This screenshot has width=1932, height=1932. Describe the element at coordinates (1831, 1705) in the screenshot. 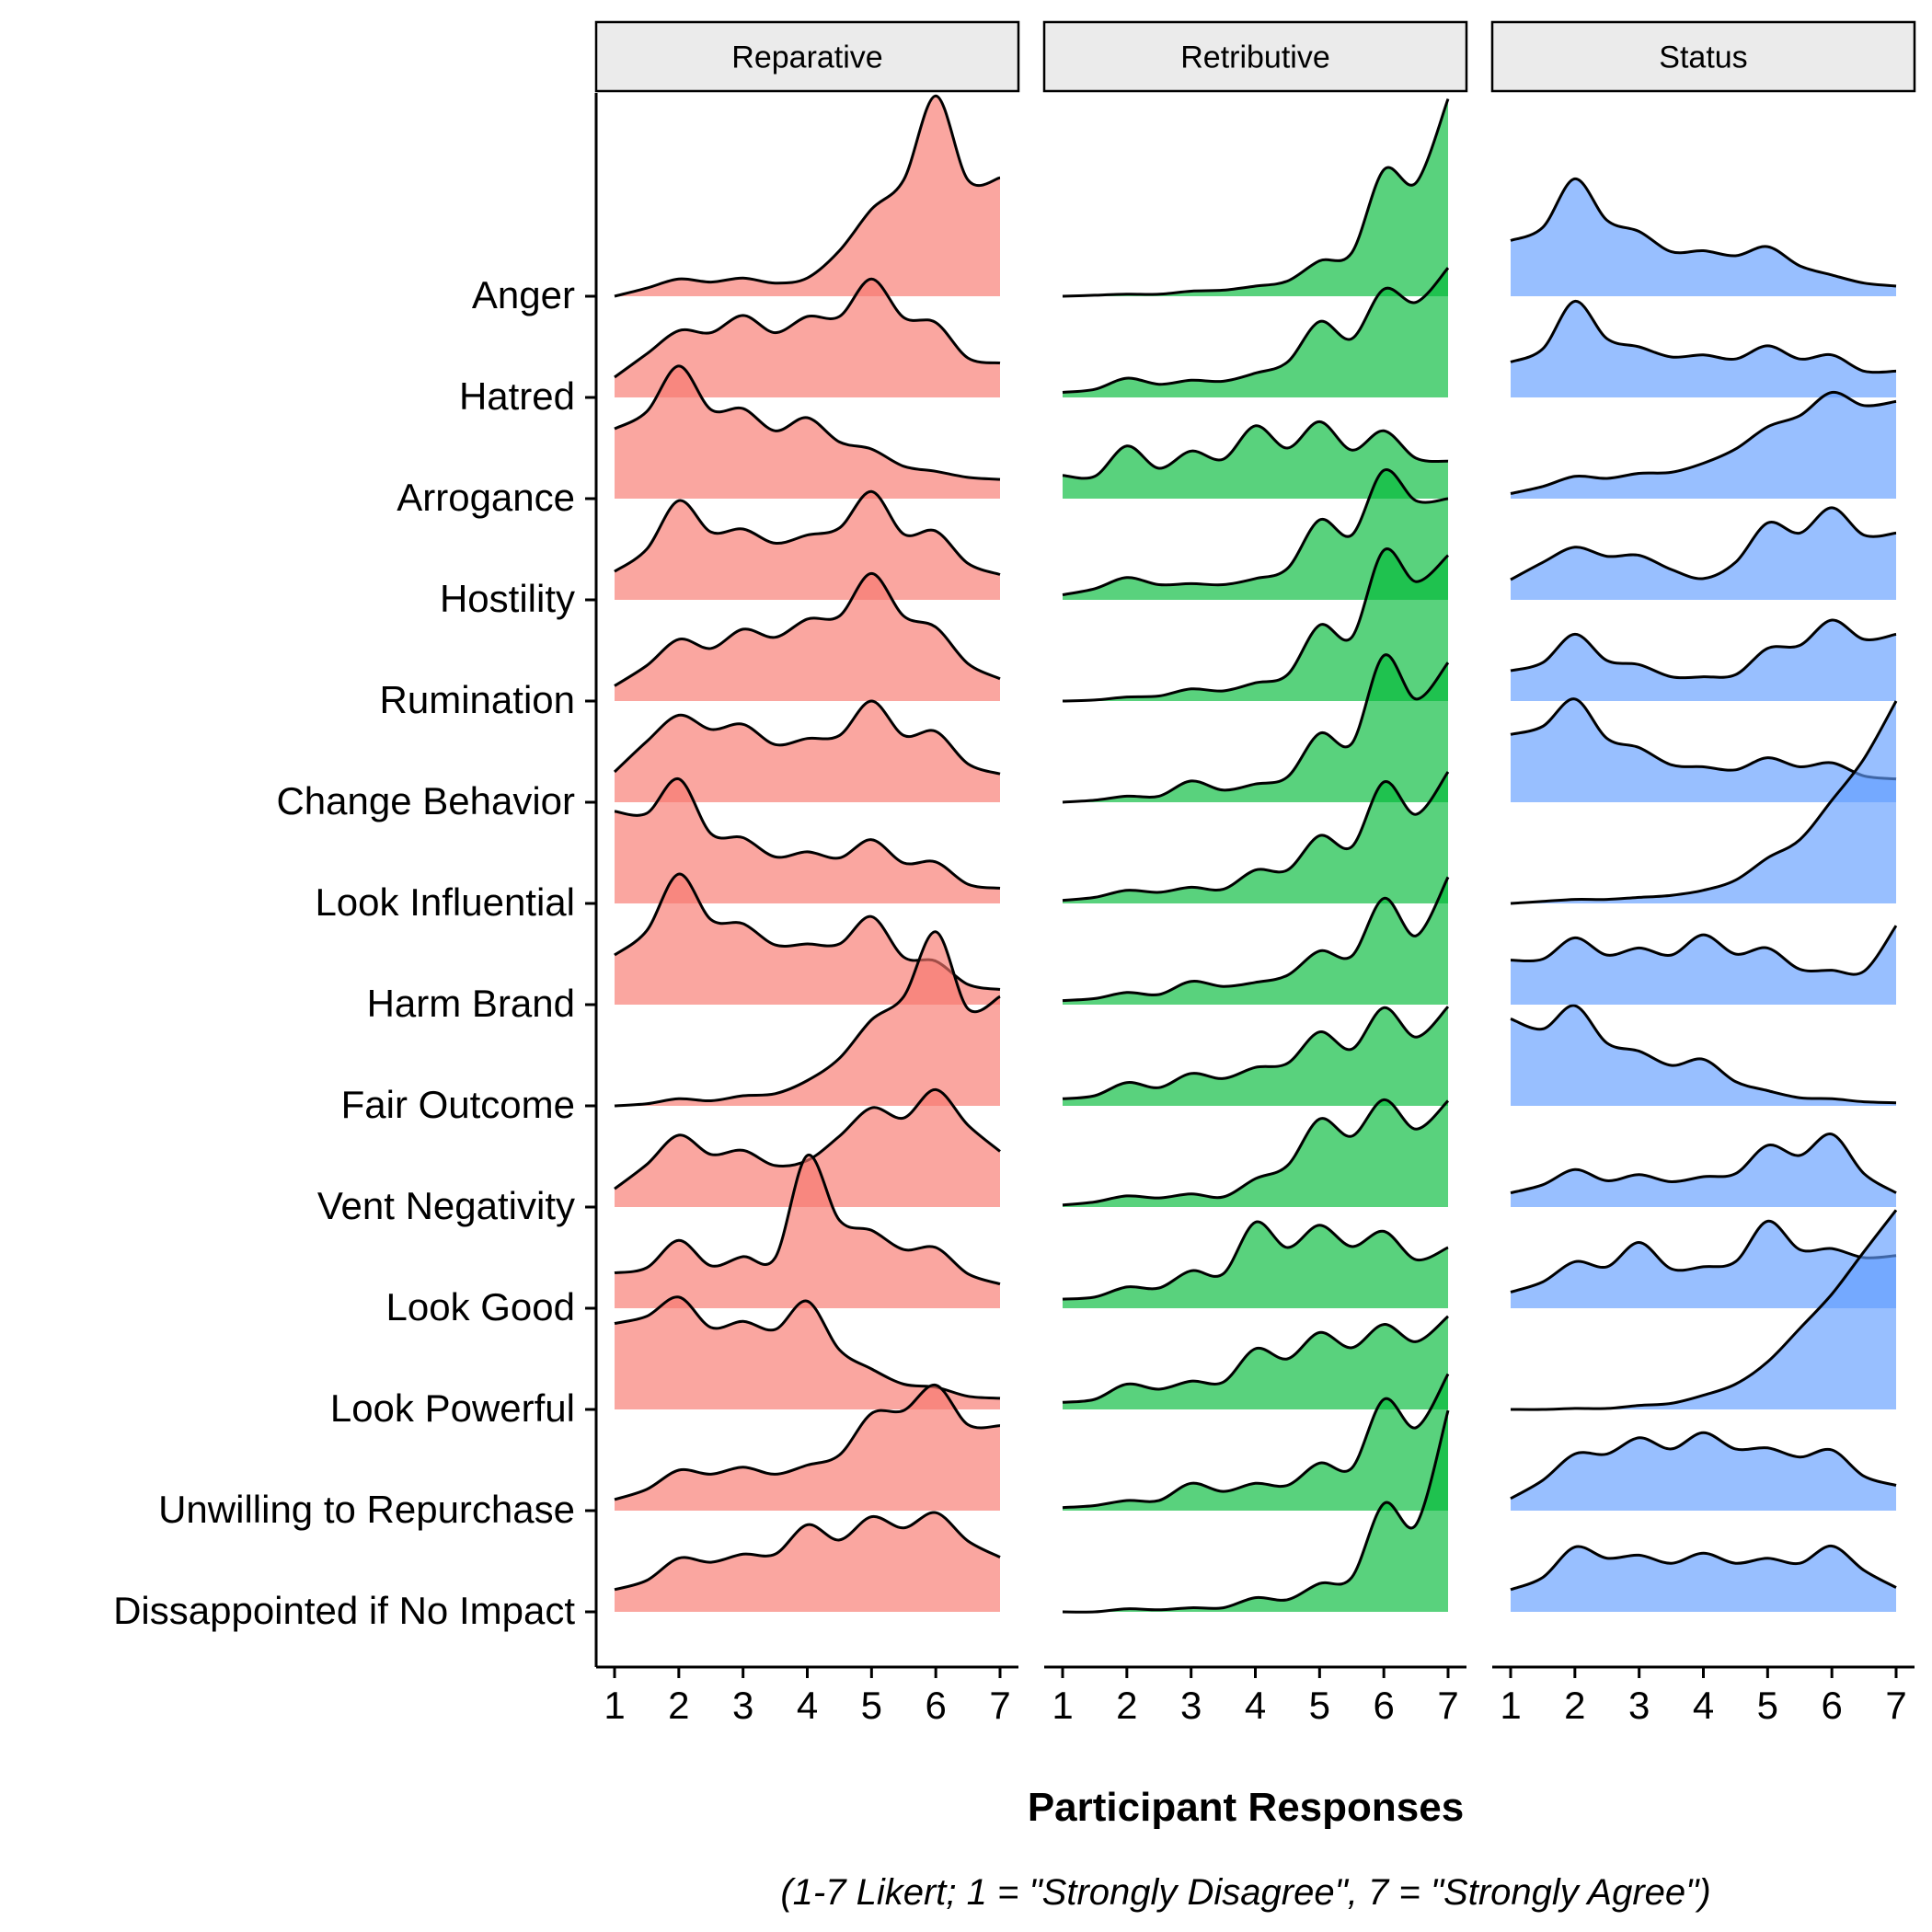

I see `x-tick-label: 6` at that location.